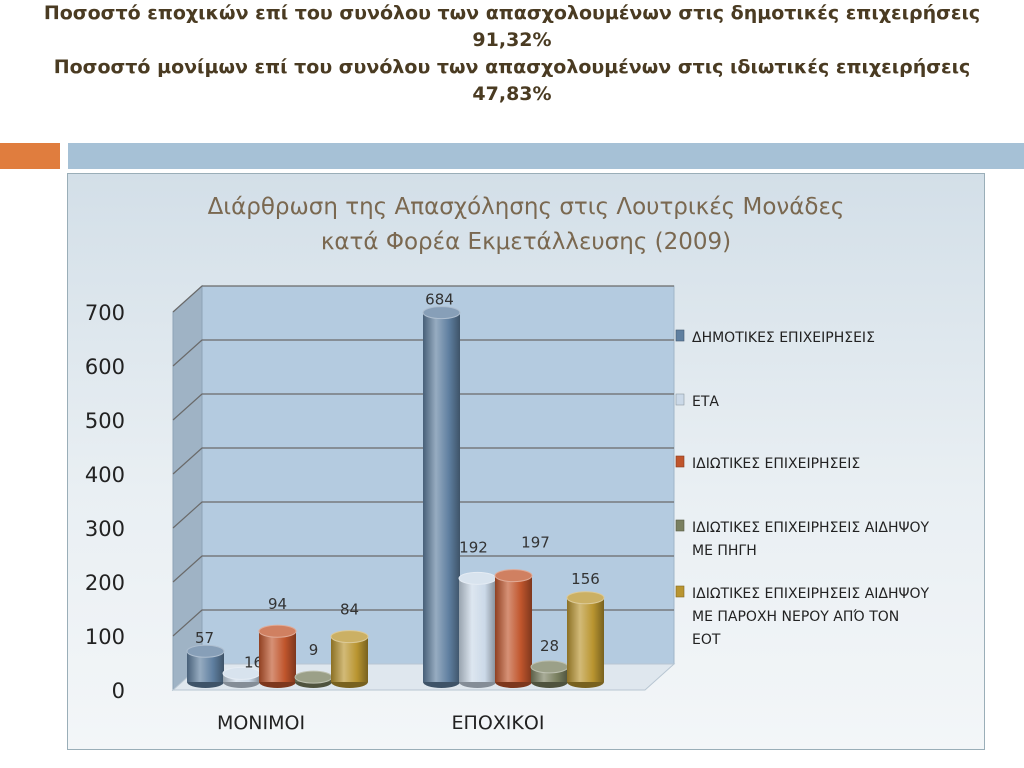 The height and width of the screenshot is (768, 1024). I want to click on data-label: 684, so click(439, 300).